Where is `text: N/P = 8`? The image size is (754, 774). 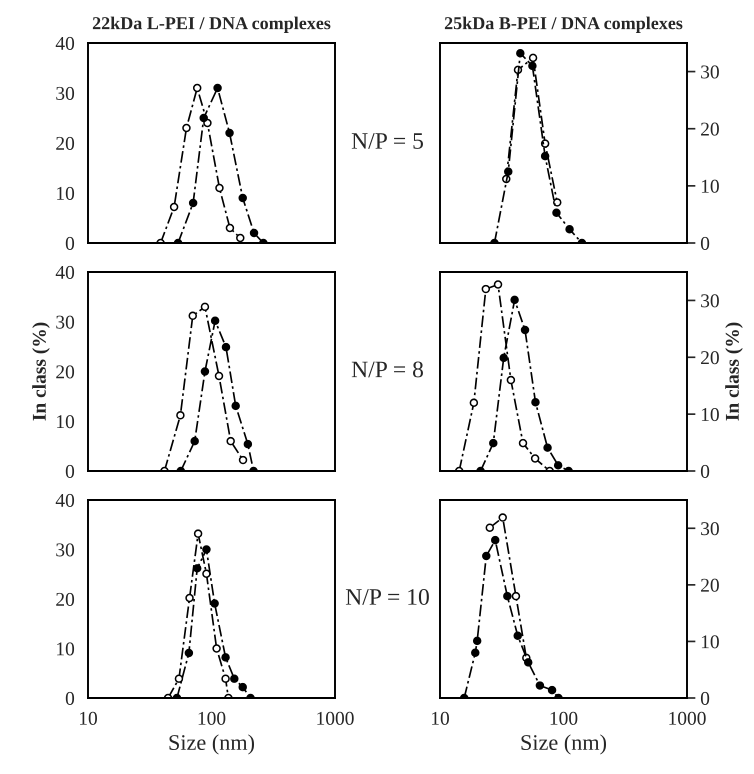
text: N/P = 8 is located at coordinates (387, 369).